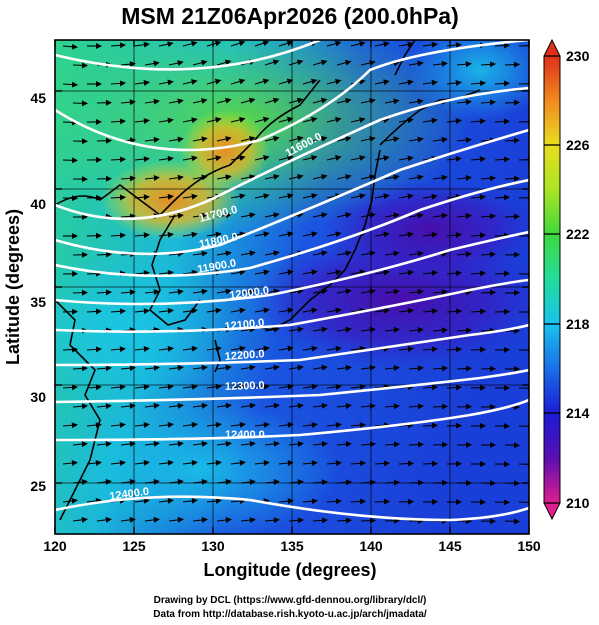 This screenshot has width=599, height=625. I want to click on contour-label: 12000.0, so click(249, 293).